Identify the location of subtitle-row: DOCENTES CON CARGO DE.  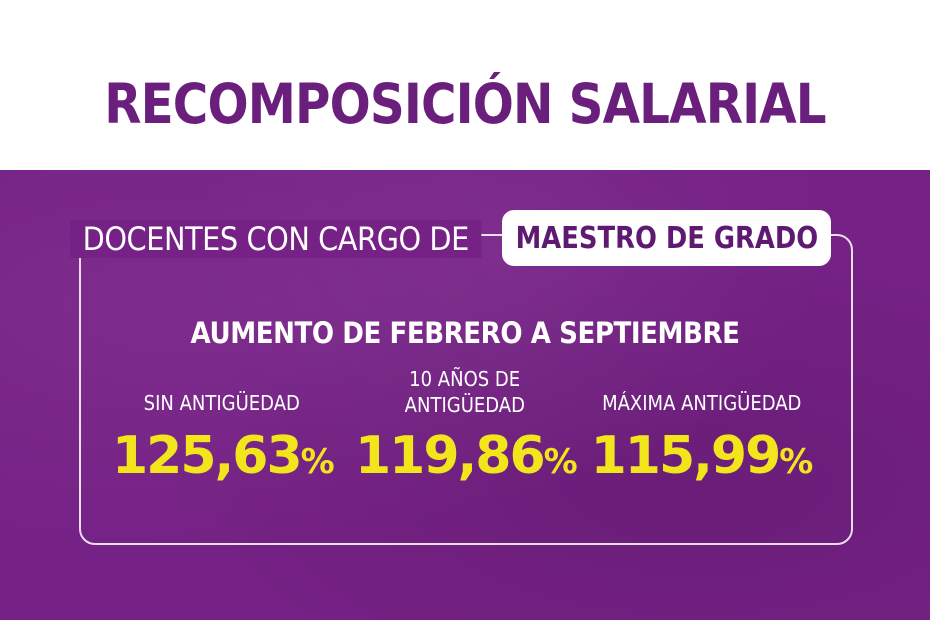
(298, 239).